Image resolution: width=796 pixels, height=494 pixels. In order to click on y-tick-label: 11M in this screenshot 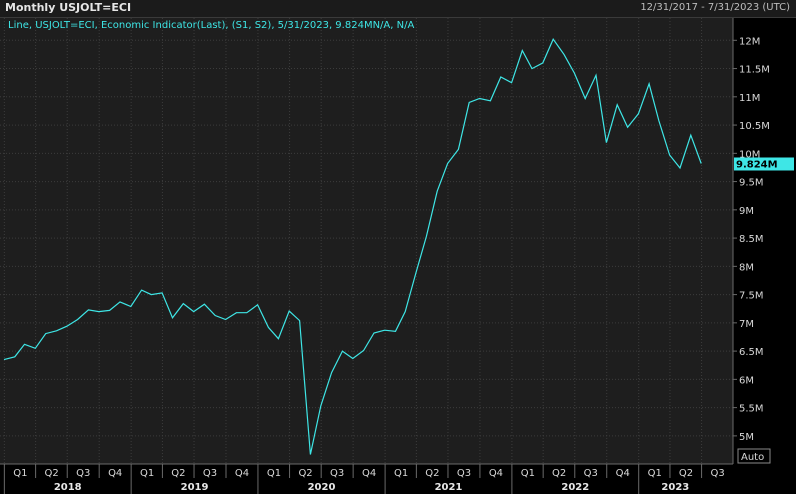, I will do `click(749, 98)`.